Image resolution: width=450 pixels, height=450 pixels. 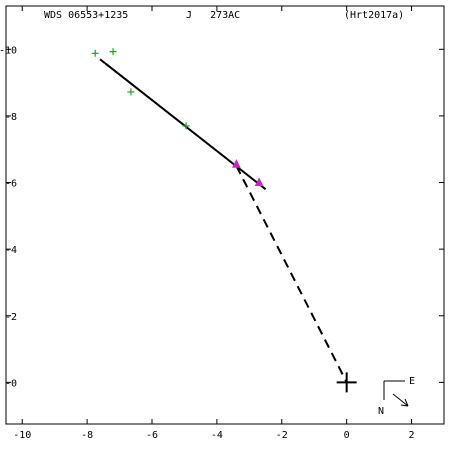 I want to click on pair-name: J 273AC, so click(x=213, y=15).